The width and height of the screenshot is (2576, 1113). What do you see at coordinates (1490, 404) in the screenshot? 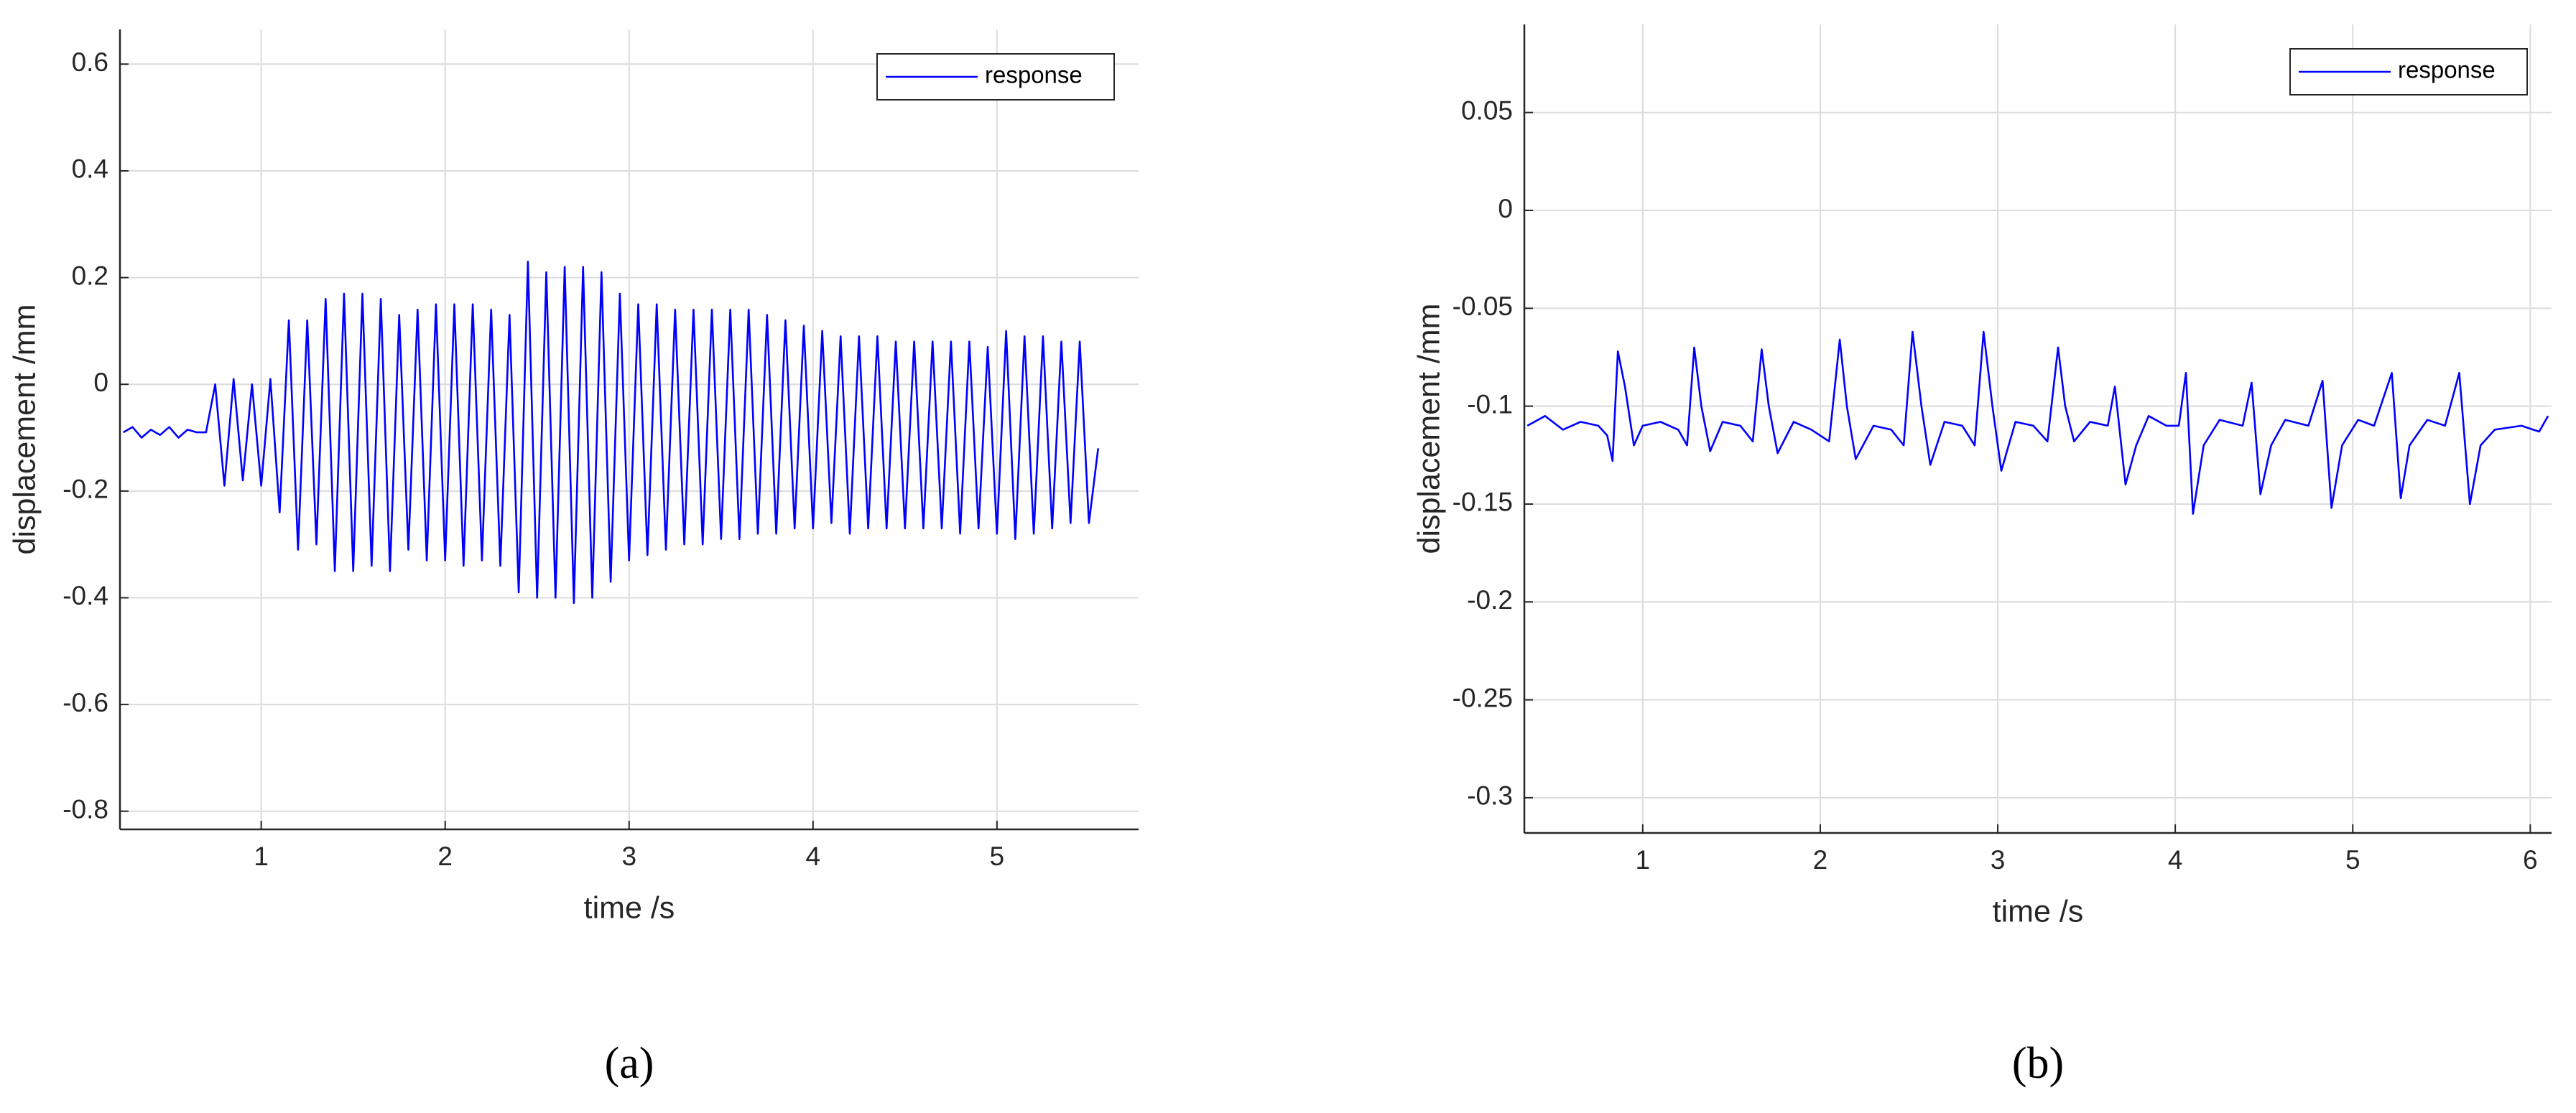
I see `y-tick-label: -0.1` at bounding box center [1490, 404].